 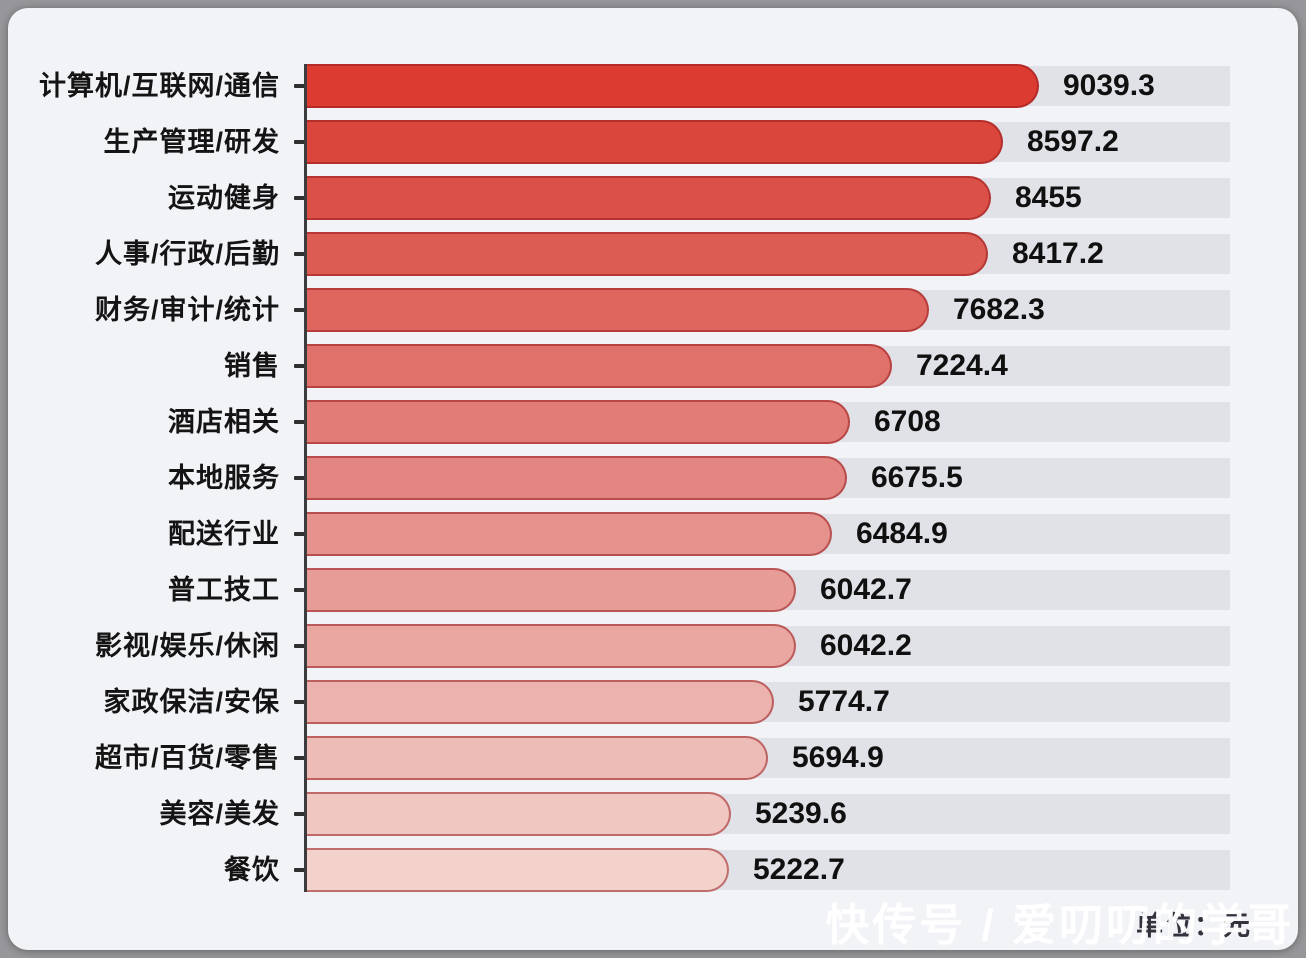 I want to click on category-label: 人事/行政/后勤, so click(x=187, y=253).